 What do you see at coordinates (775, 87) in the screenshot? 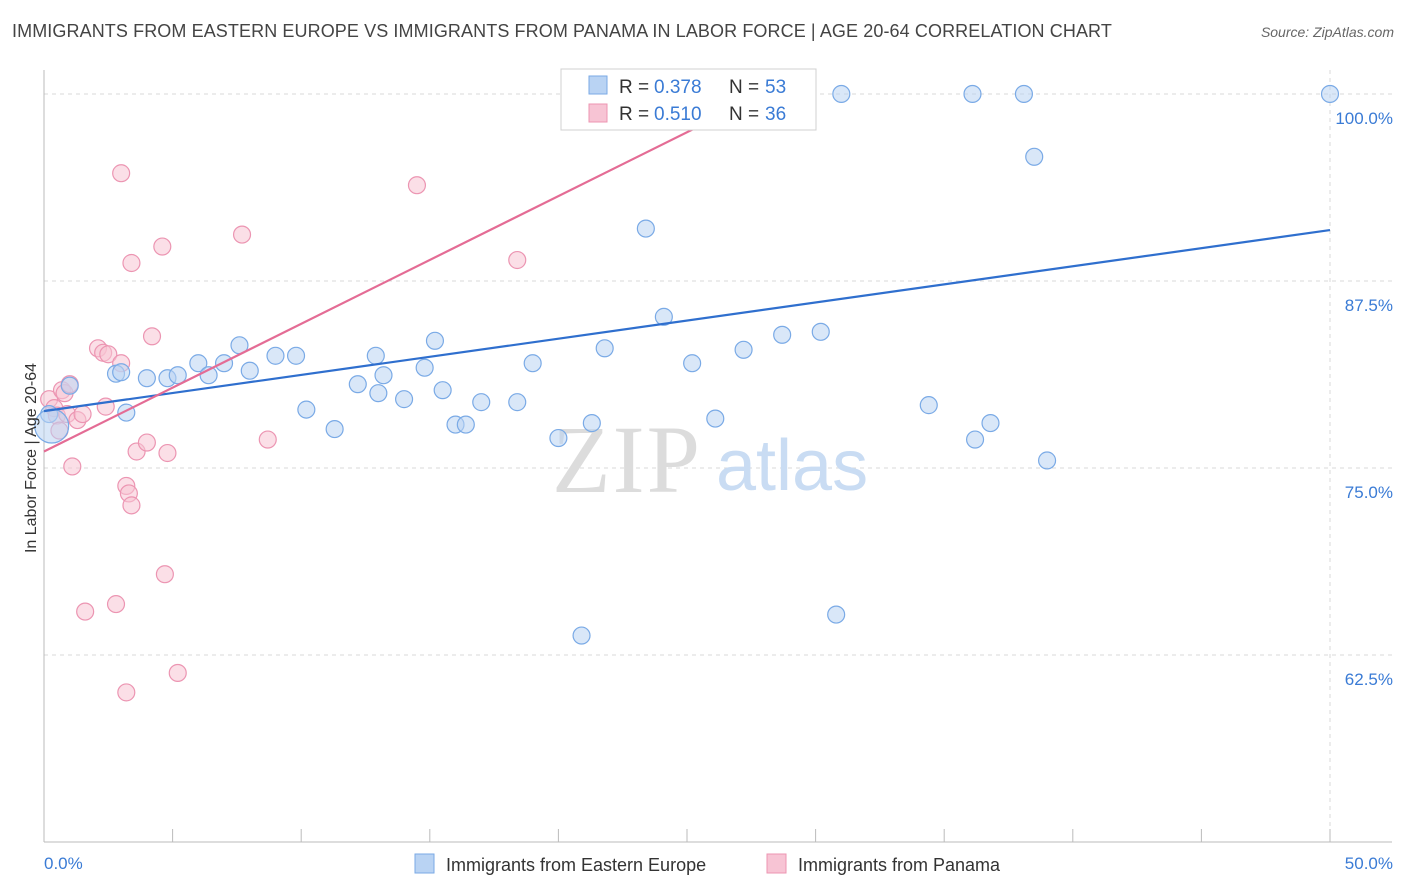
I see `stats-n-value-blue: 53` at bounding box center [775, 87].